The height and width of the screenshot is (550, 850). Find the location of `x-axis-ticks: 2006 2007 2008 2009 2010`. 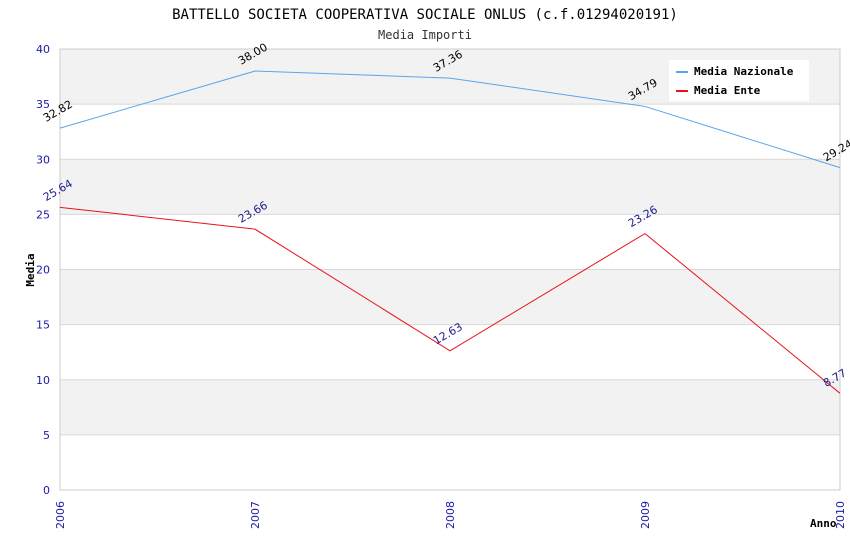

x-axis-ticks: 2006 2007 2008 2009 2010 is located at coordinates (450, 515).